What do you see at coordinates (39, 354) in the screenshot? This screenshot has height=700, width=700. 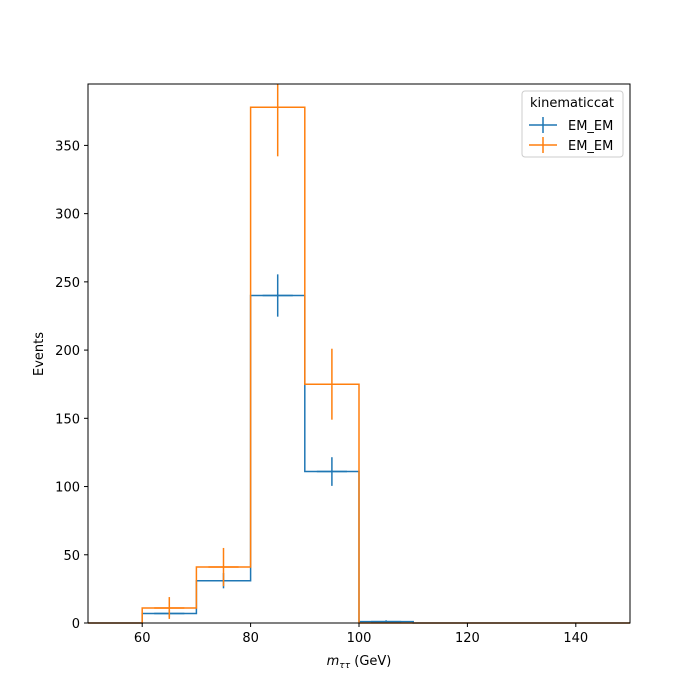 I see `y-axis-label: Events` at bounding box center [39, 354].